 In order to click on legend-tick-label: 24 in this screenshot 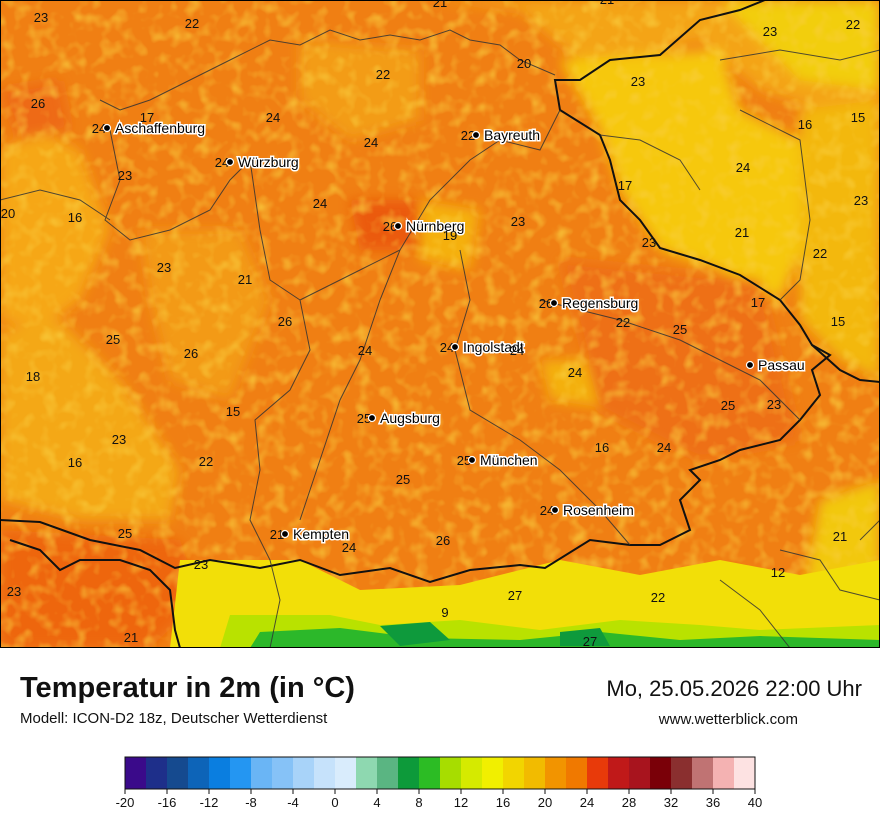, I will do `click(587, 802)`.